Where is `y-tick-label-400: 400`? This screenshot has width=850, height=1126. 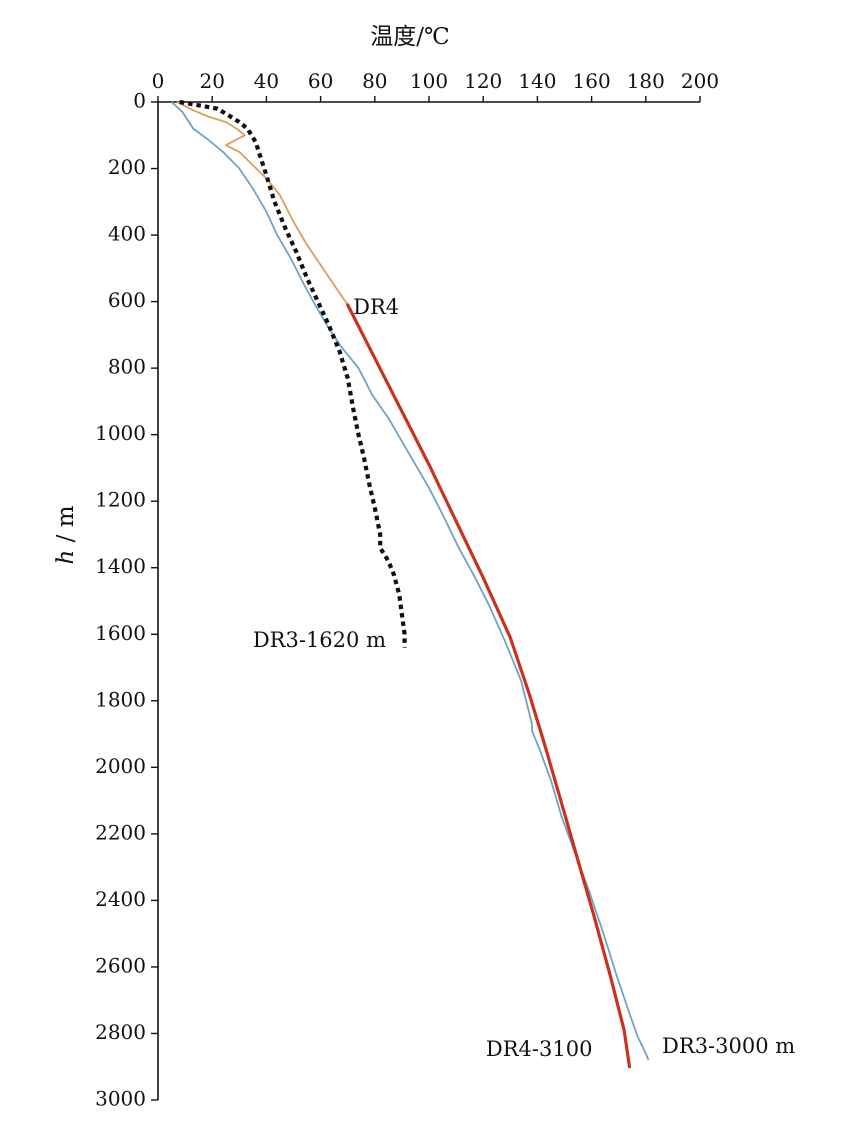 y-tick-label-400: 400 is located at coordinates (127, 234).